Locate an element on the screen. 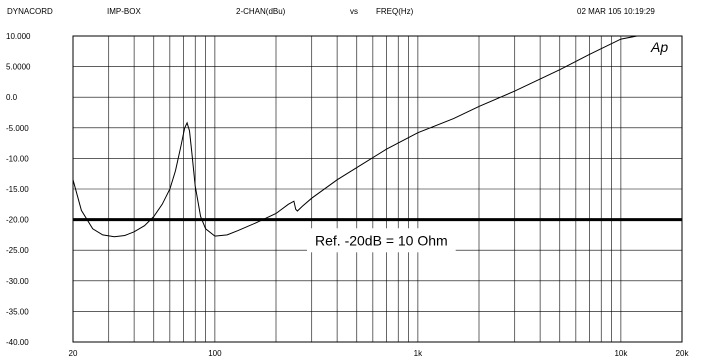 The image size is (702, 360). y-tick-label: -30.00 is located at coordinates (17, 281).